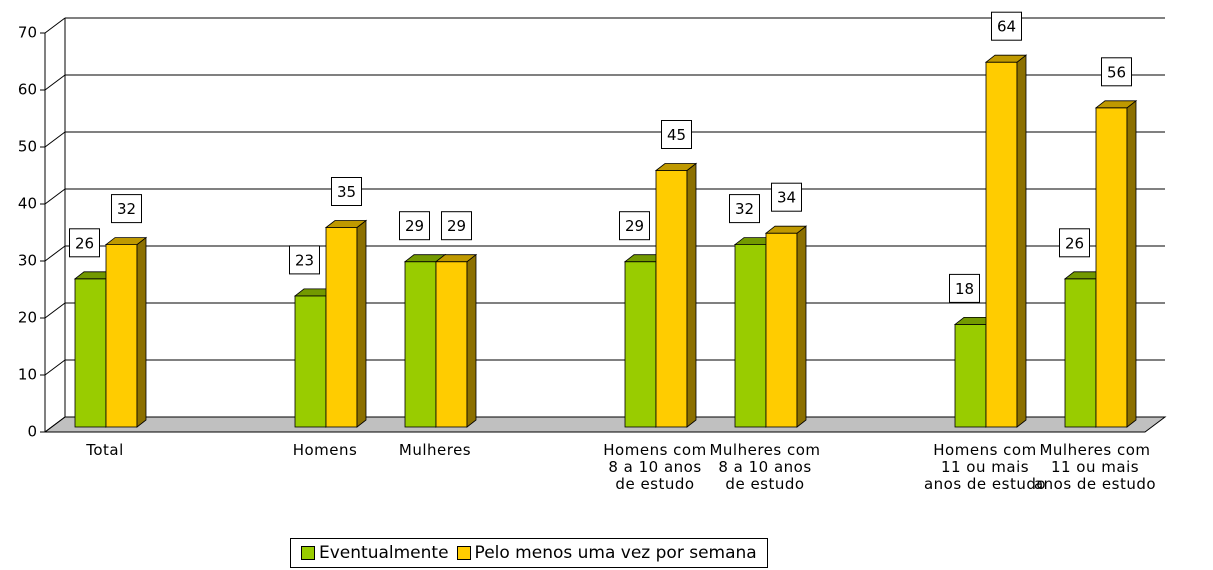 This screenshot has height=570, width=1213. What do you see at coordinates (105, 450) in the screenshot?
I see `x-tick-label: Total` at bounding box center [105, 450].